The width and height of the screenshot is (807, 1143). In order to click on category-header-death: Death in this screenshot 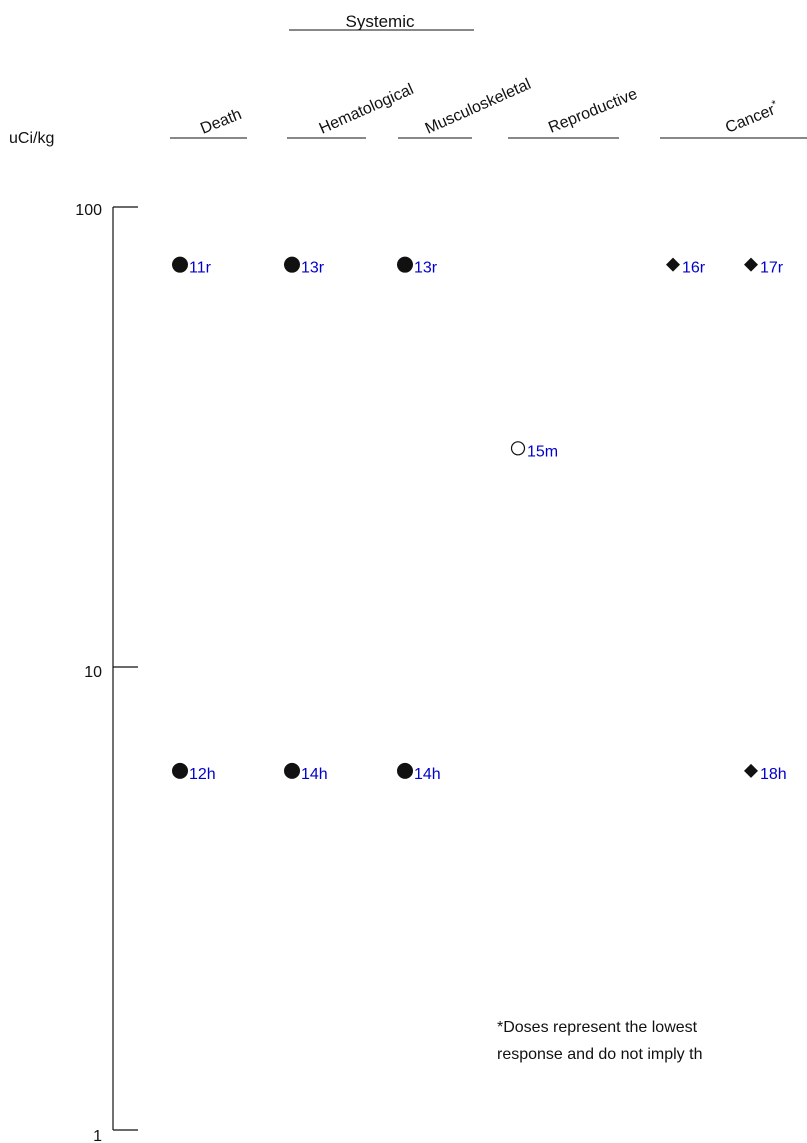, I will do `click(221, 122)`.